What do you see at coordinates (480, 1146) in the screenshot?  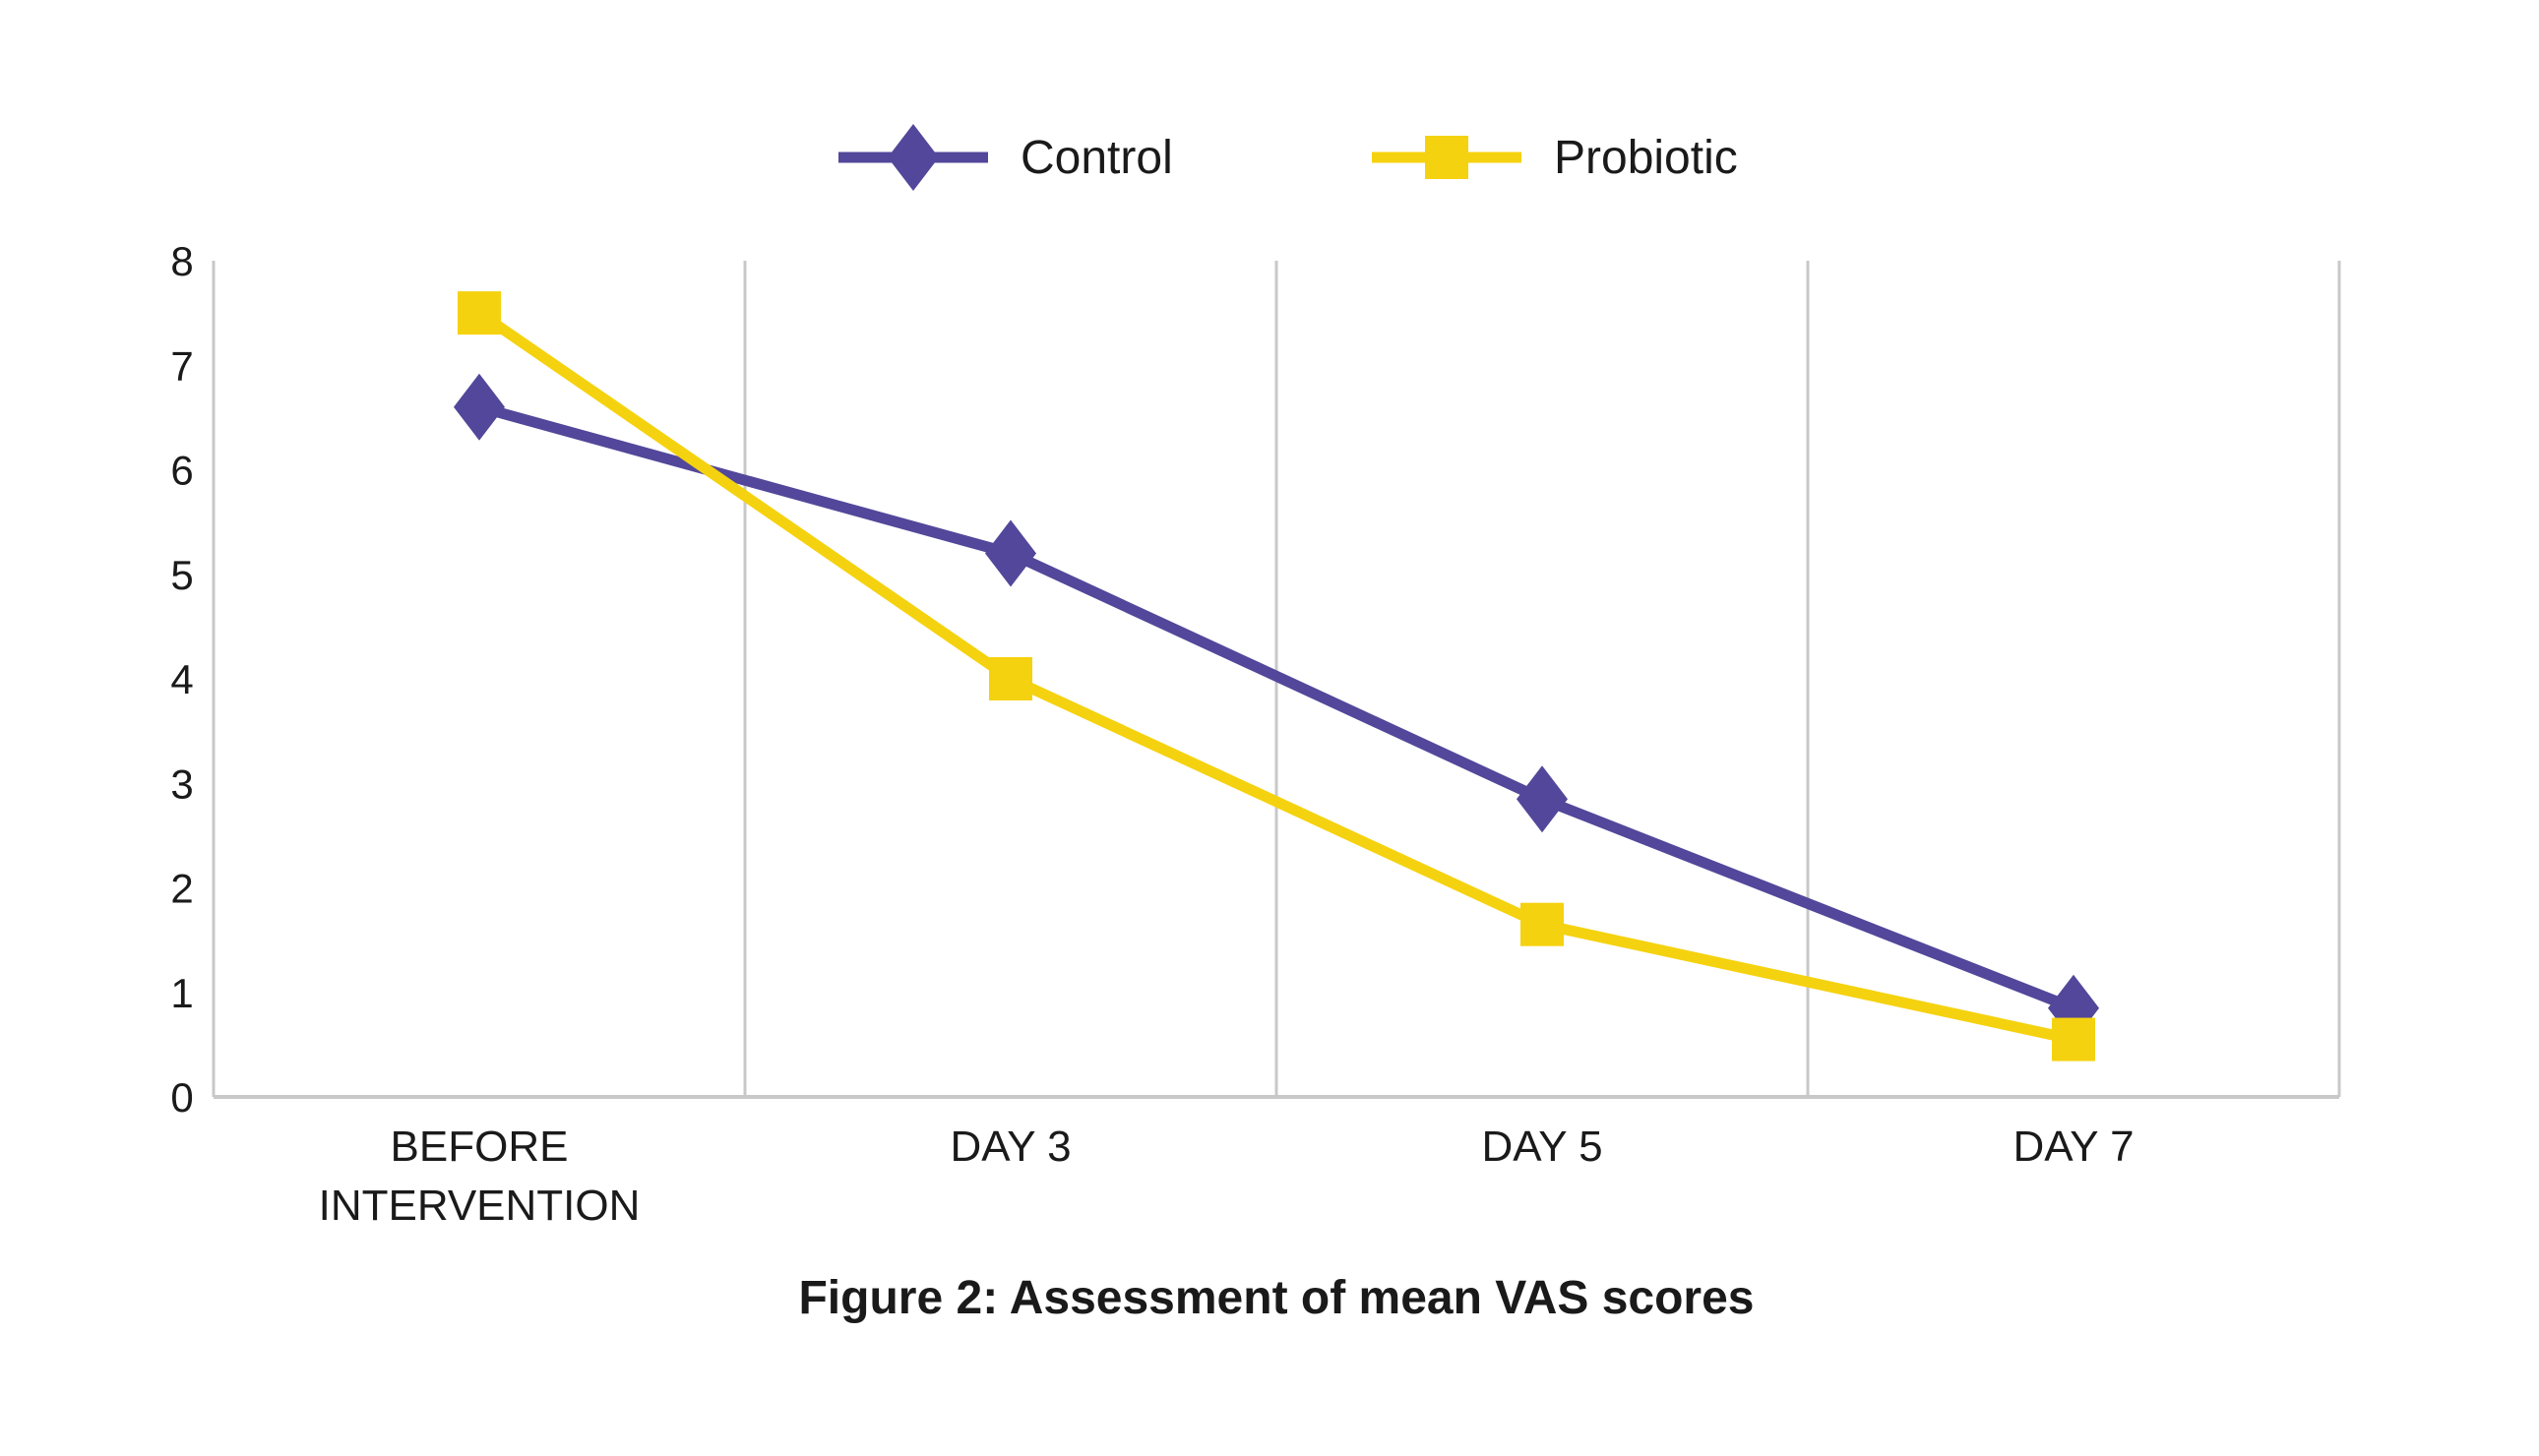 I see `x-tick-label: BEFORE` at bounding box center [480, 1146].